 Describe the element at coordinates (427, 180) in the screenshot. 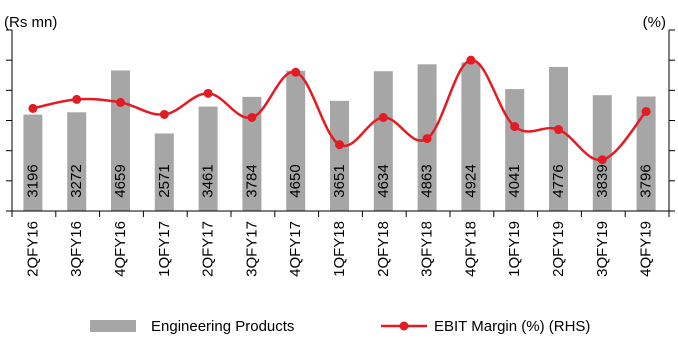

I see `bar-value-label: 4863` at that location.